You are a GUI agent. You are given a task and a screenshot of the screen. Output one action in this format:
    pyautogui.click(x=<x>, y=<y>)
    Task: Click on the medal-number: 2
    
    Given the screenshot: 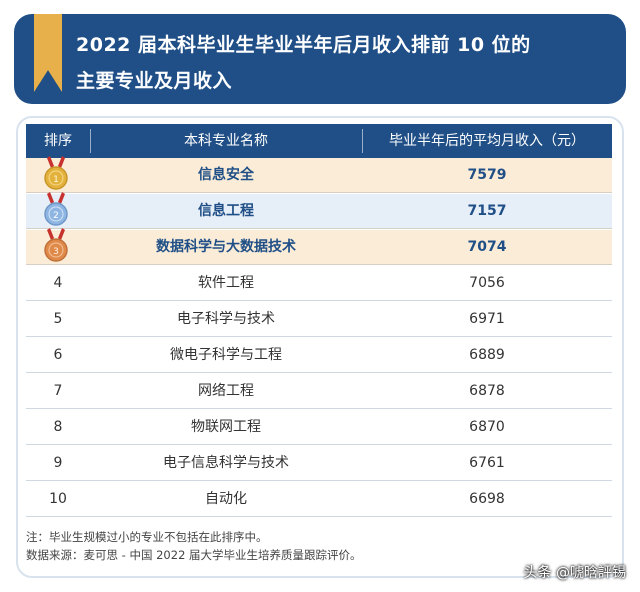 What is the action you would take?
    pyautogui.click(x=56, y=216)
    